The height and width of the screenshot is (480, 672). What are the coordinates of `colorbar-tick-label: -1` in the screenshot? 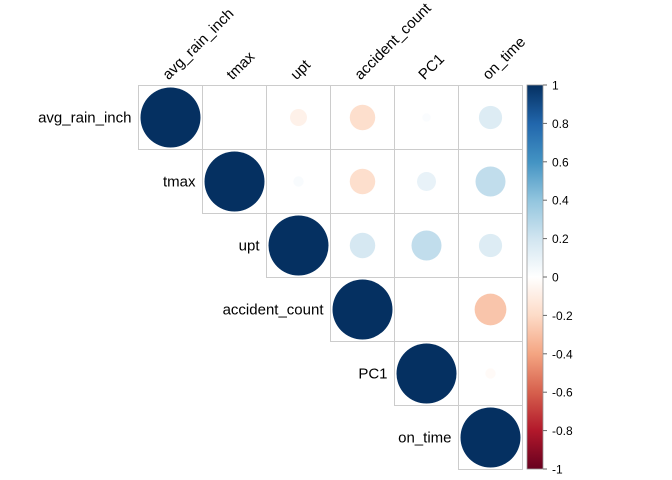 It's located at (557, 470).